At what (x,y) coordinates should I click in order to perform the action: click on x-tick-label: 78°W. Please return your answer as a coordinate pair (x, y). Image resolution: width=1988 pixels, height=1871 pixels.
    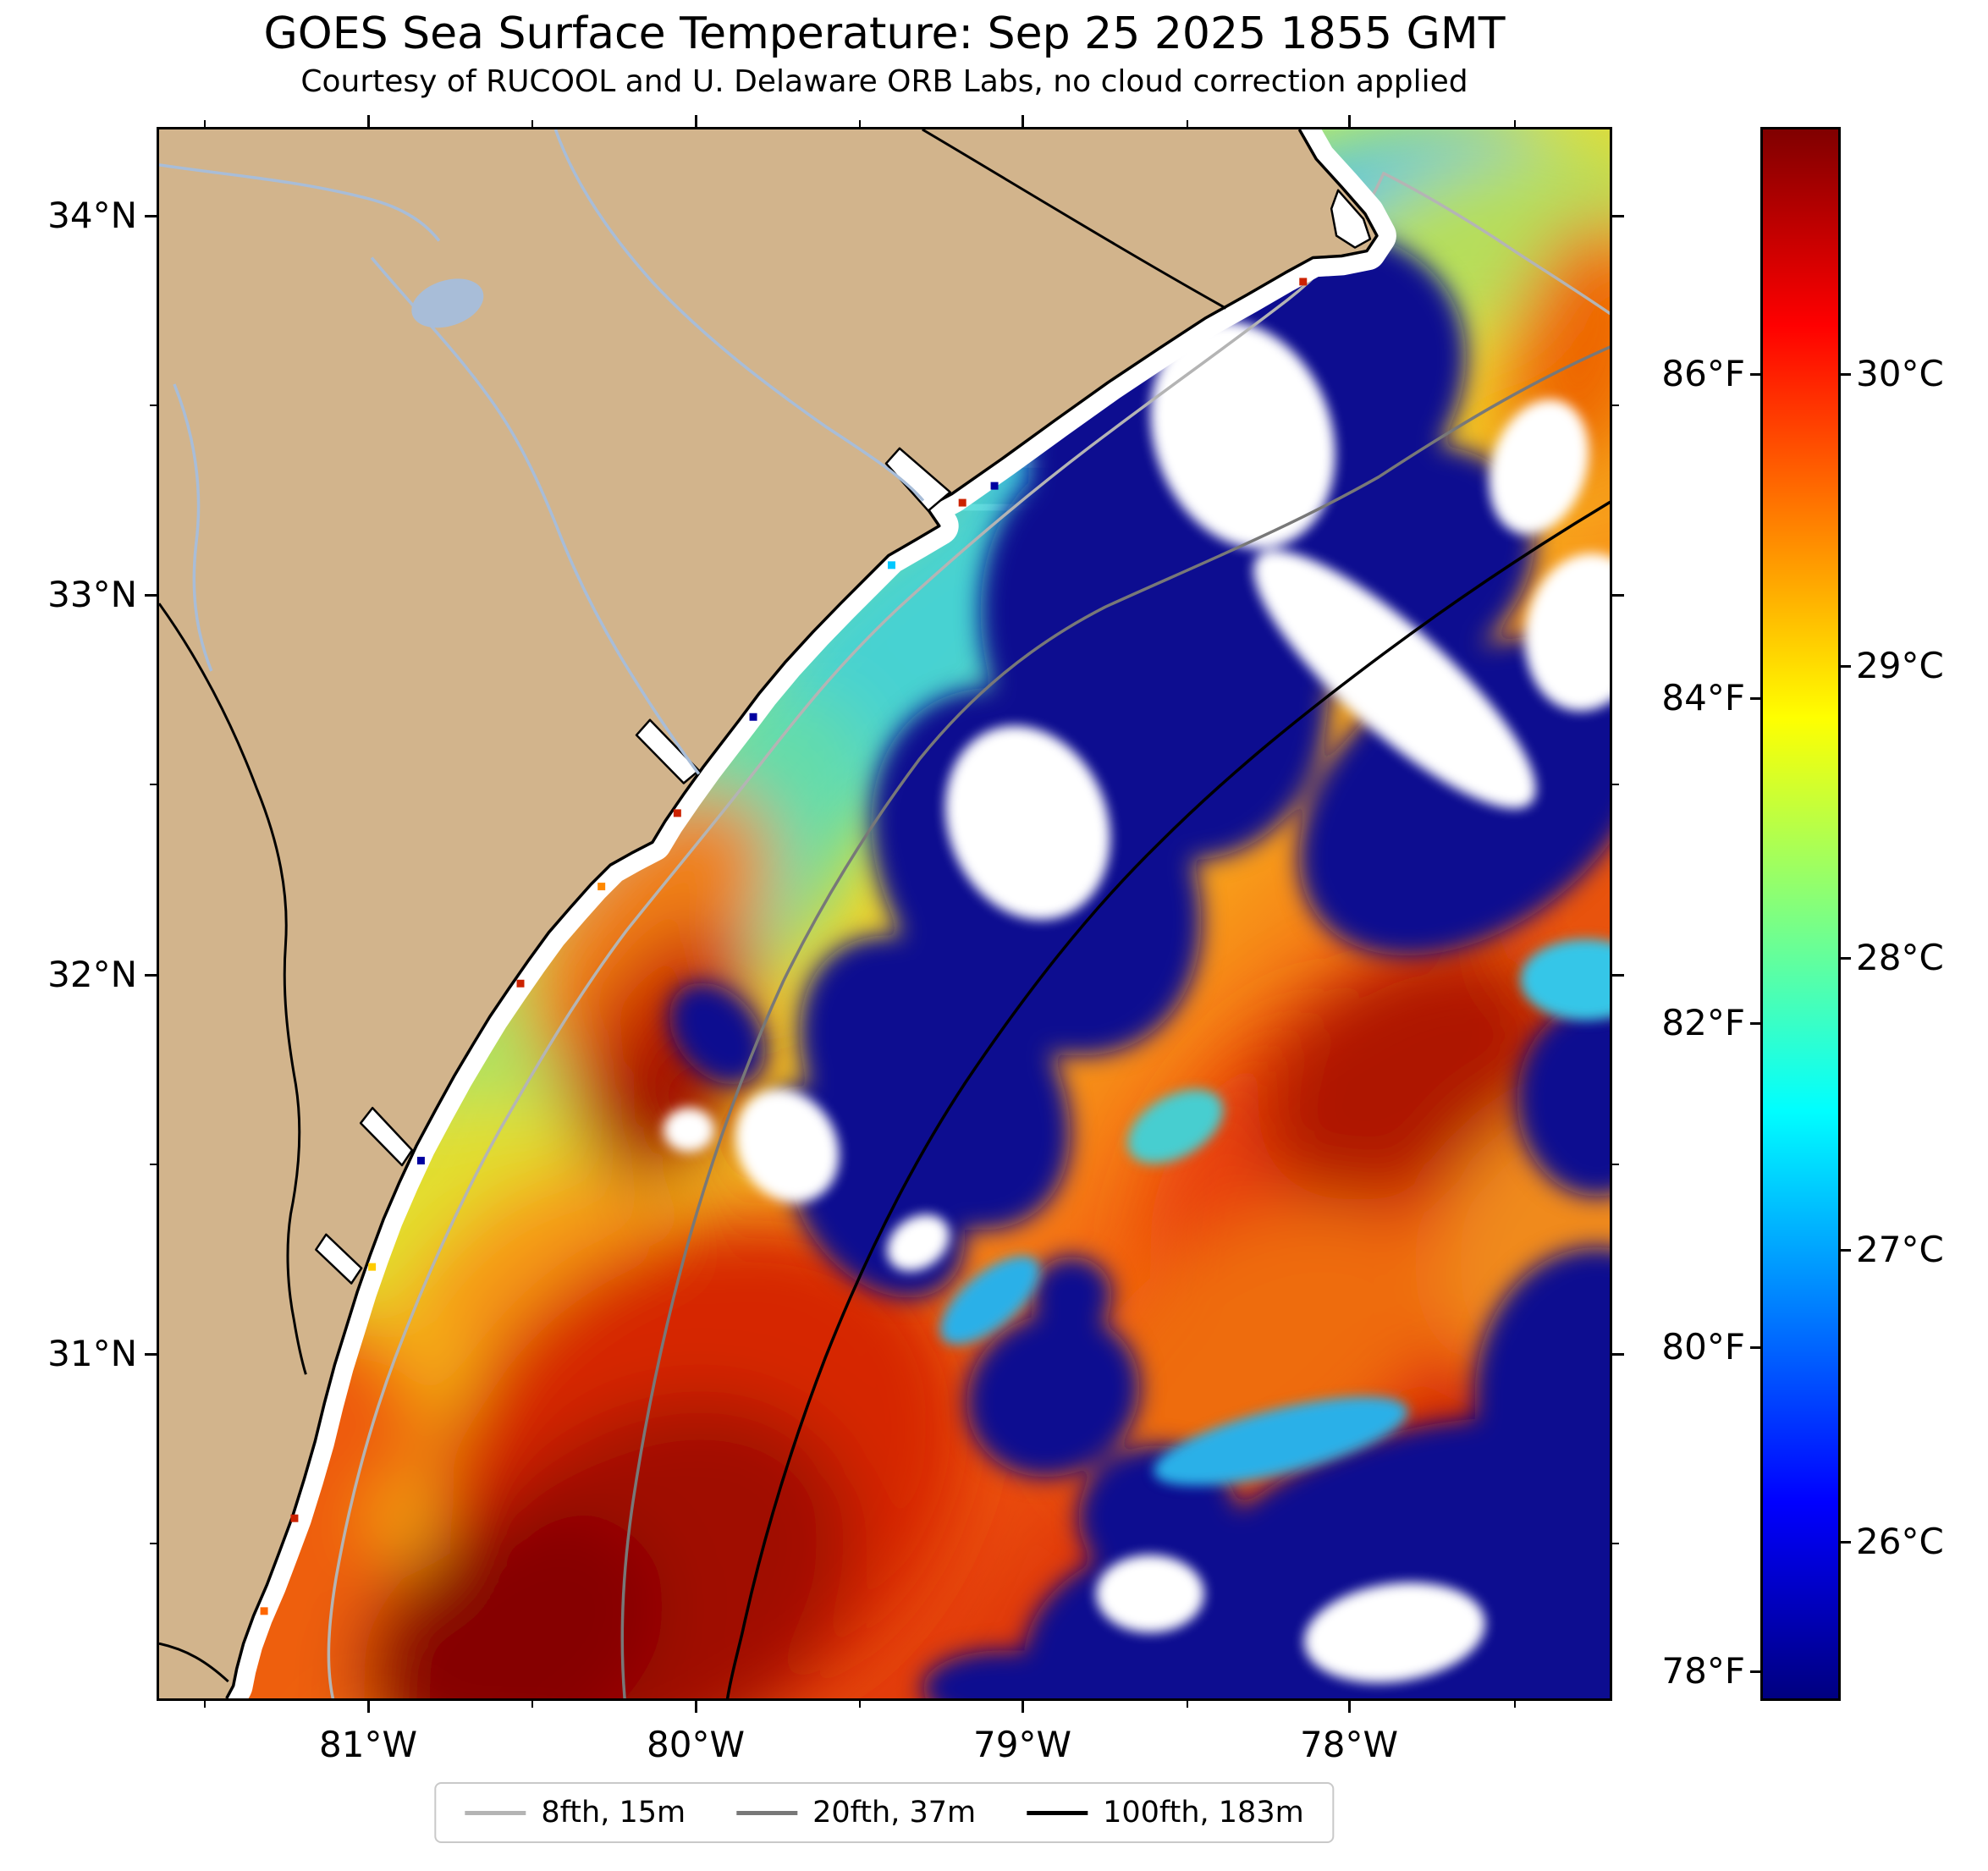
    Looking at the image, I should click on (1349, 1745).